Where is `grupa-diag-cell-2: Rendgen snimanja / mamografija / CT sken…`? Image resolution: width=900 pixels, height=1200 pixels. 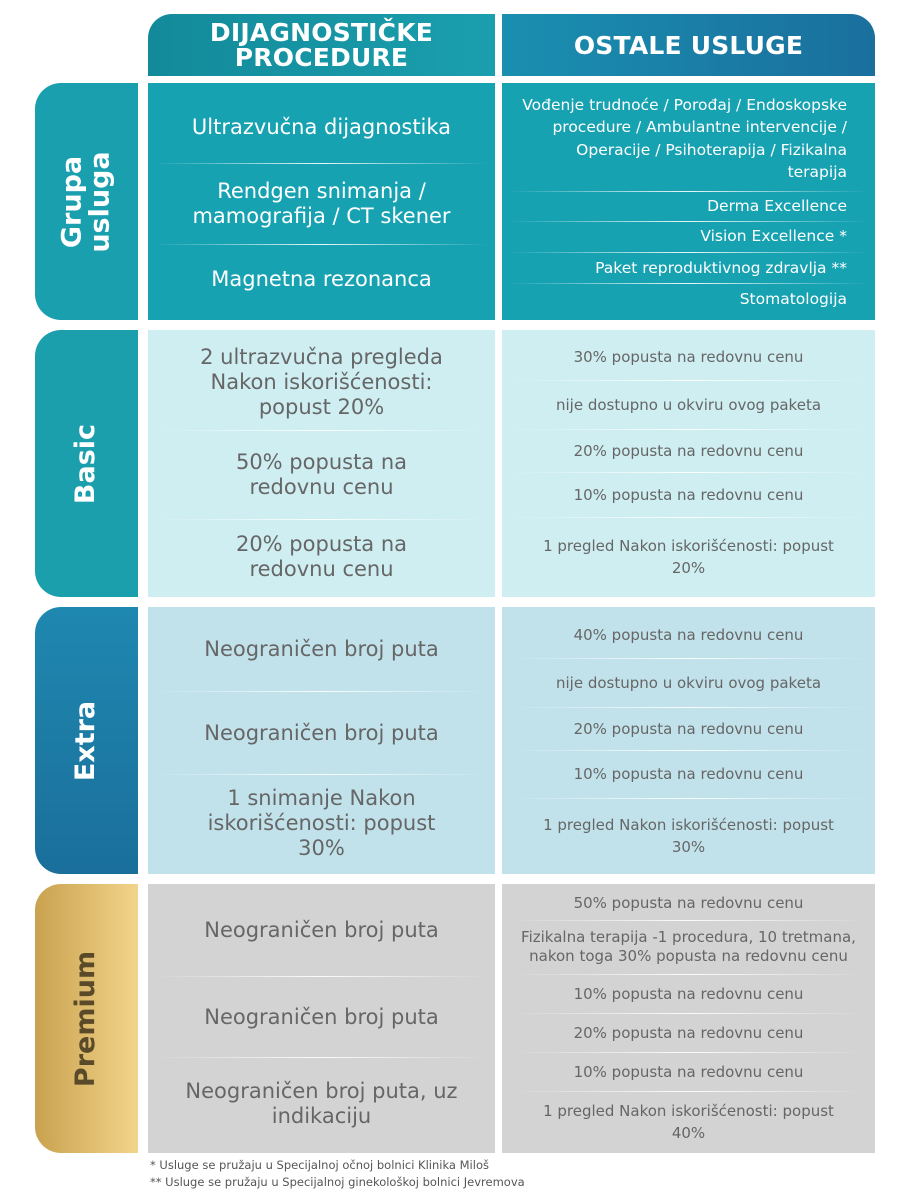 grupa-diag-cell-2: Rendgen snimanja / mamografija / CT sken… is located at coordinates (321, 203).